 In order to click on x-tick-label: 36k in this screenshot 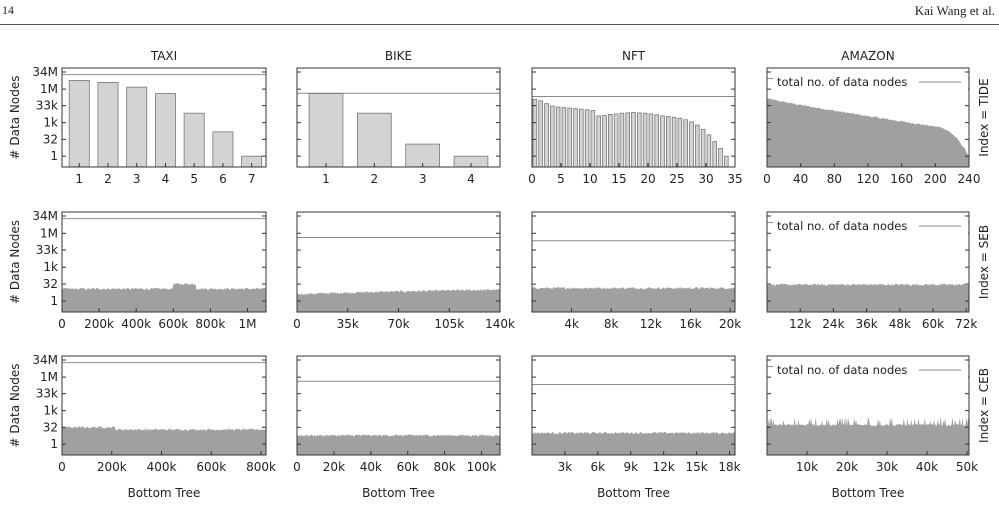, I will do `click(867, 324)`.